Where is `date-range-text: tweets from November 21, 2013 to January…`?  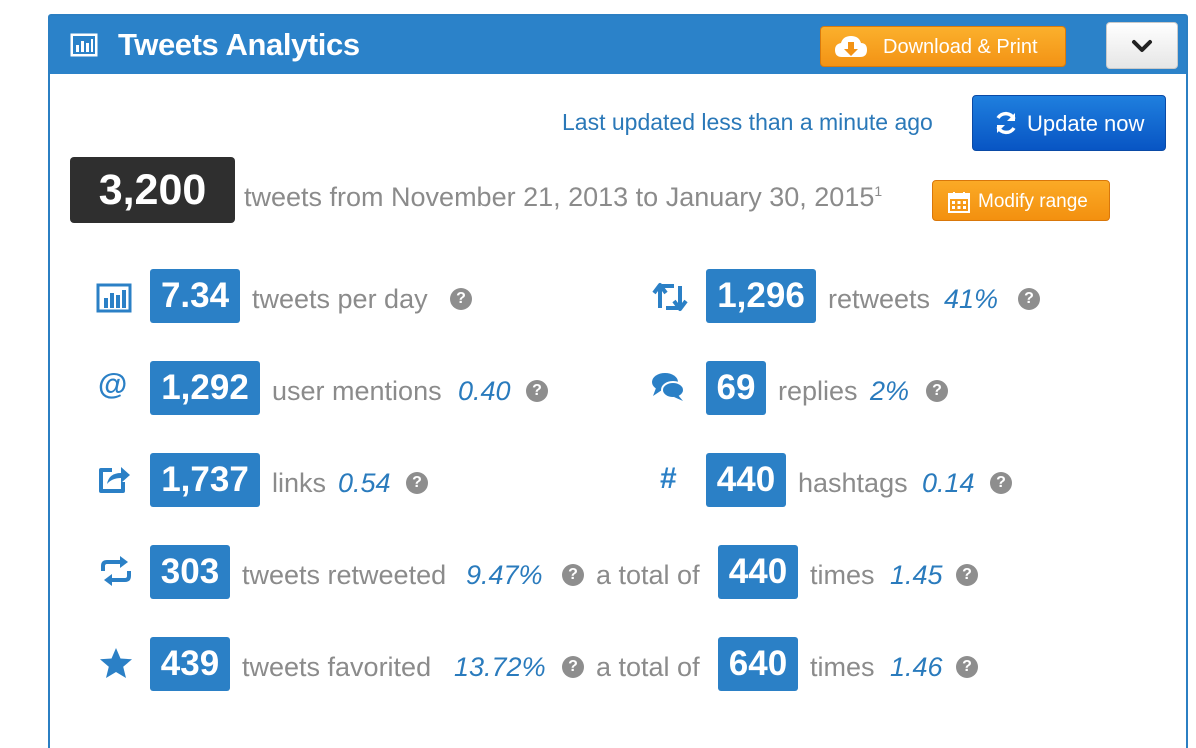
date-range-text: tweets from November 21, 2013 to January… is located at coordinates (563, 197).